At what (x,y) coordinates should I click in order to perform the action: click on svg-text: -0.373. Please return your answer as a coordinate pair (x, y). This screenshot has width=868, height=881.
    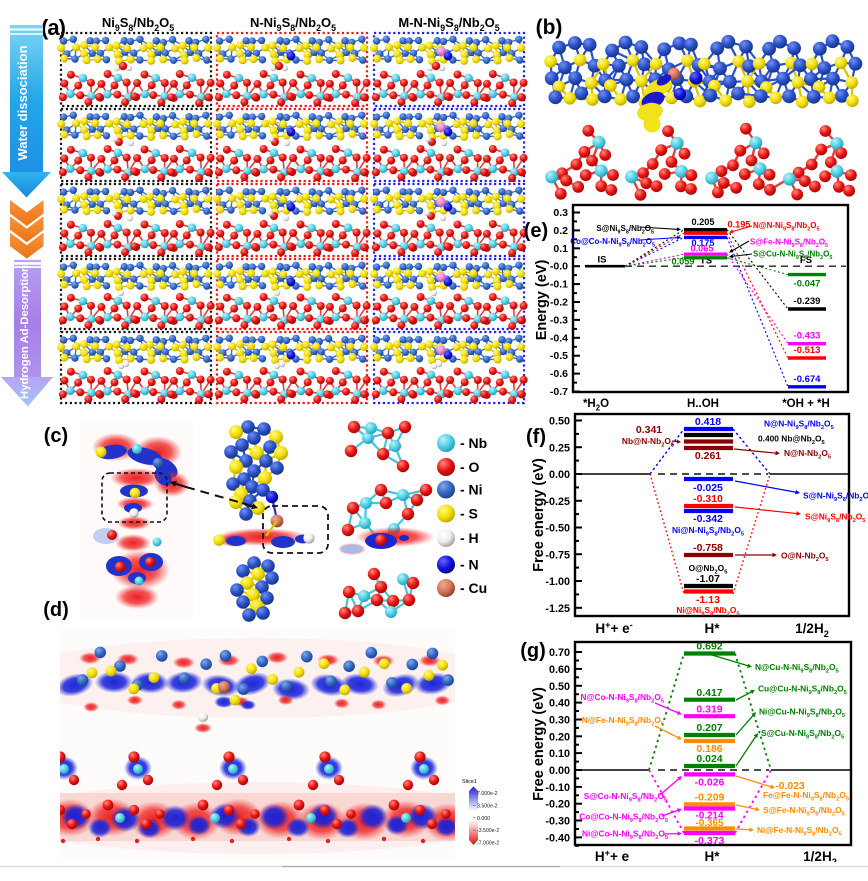
    Looking at the image, I should click on (710, 841).